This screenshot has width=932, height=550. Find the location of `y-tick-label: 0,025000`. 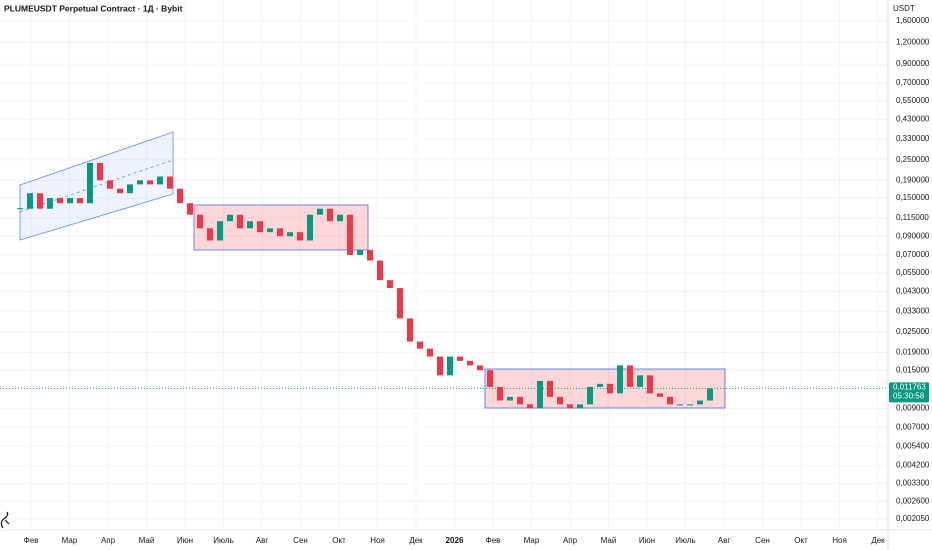

y-tick-label: 0,025000 is located at coordinates (913, 331).